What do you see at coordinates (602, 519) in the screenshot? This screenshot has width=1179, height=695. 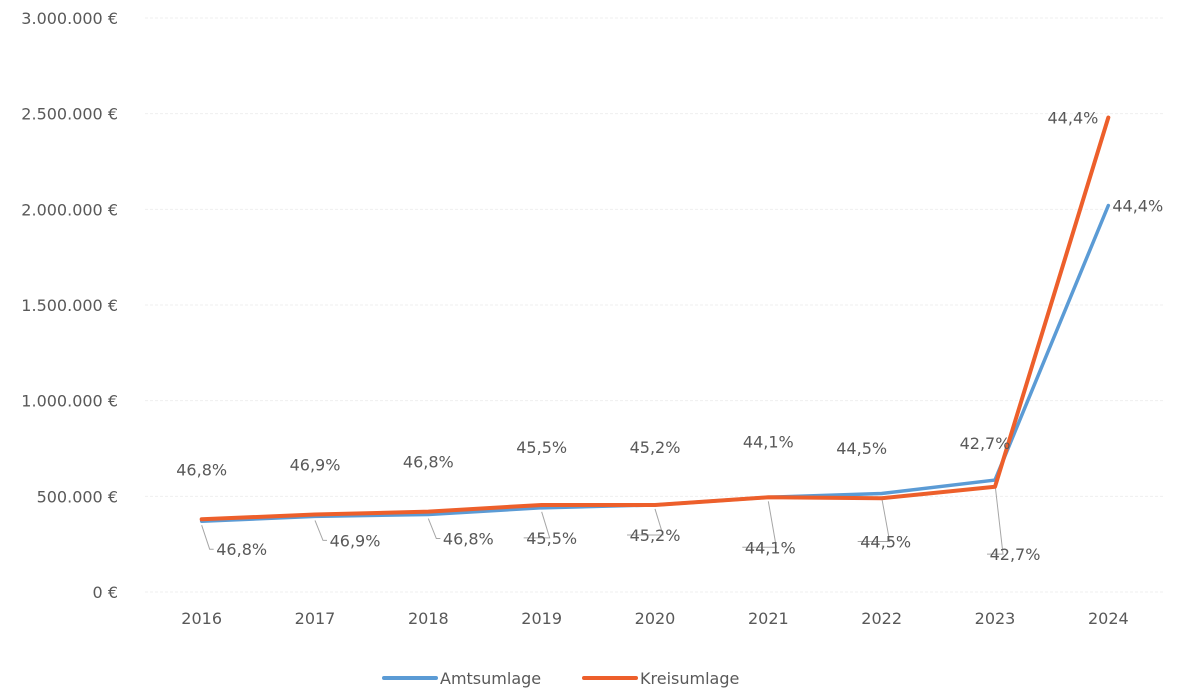 I see `label-leader-lines` at bounding box center [602, 519].